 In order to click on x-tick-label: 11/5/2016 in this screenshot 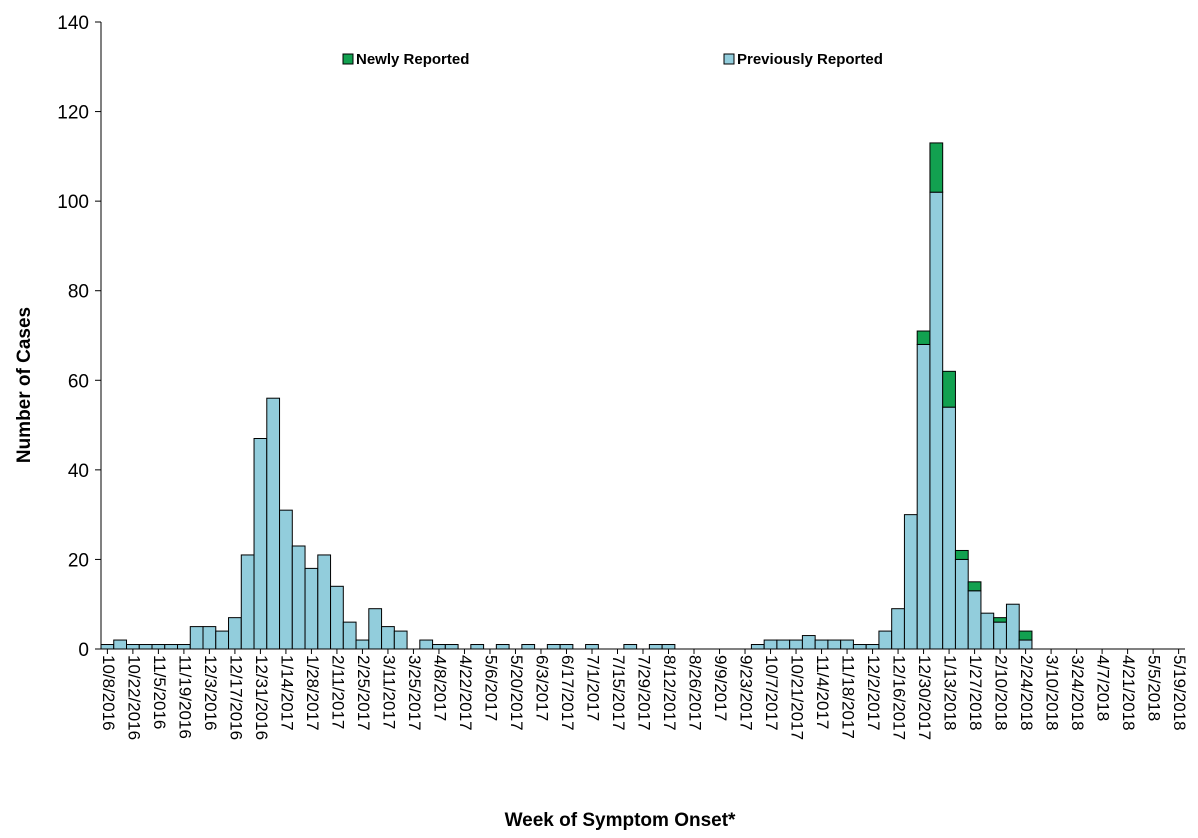, I will do `click(159, 692)`.